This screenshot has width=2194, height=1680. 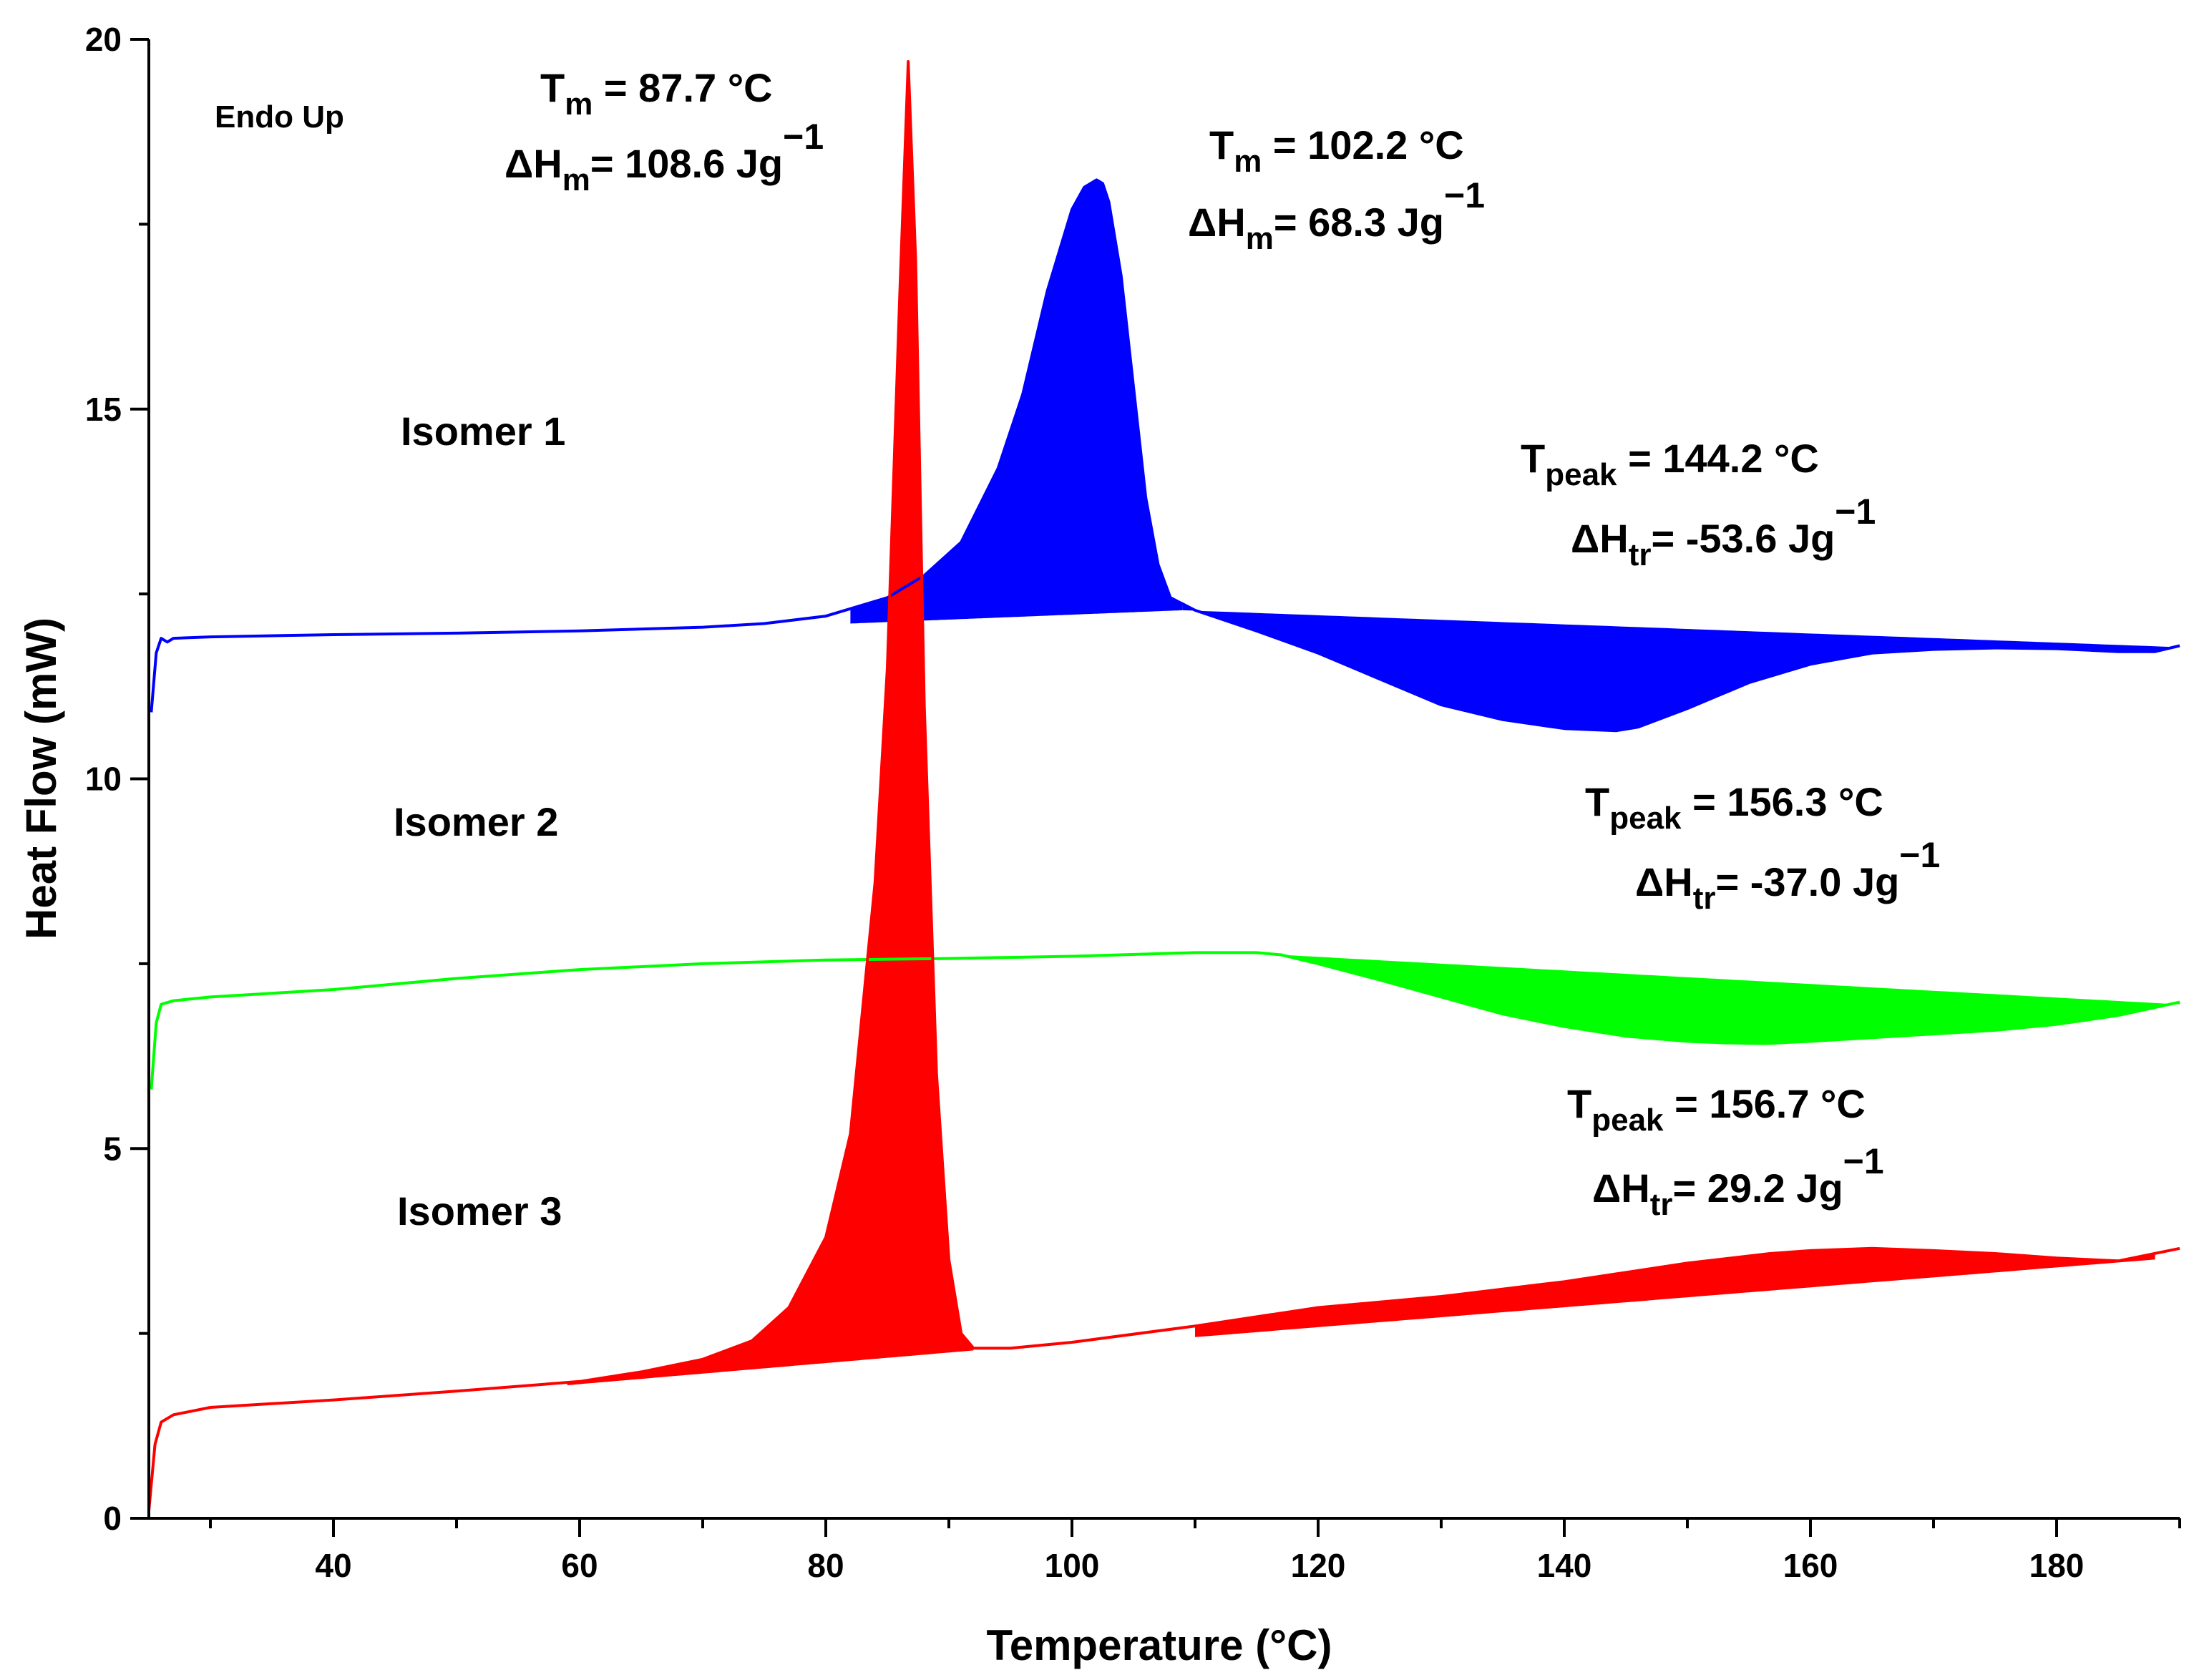 What do you see at coordinates (479, 1211) in the screenshot?
I see `series-label-isomer-3: Isomer 3` at bounding box center [479, 1211].